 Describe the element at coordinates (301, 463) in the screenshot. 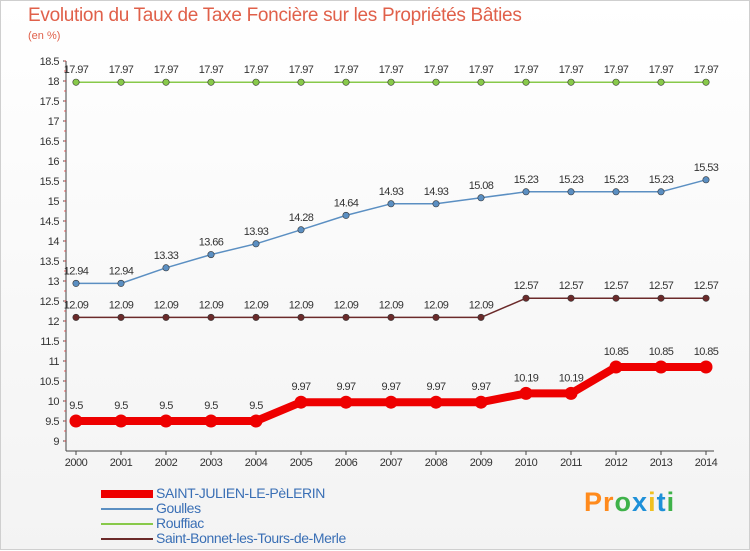

I see `x-tick-label: 2005` at that location.